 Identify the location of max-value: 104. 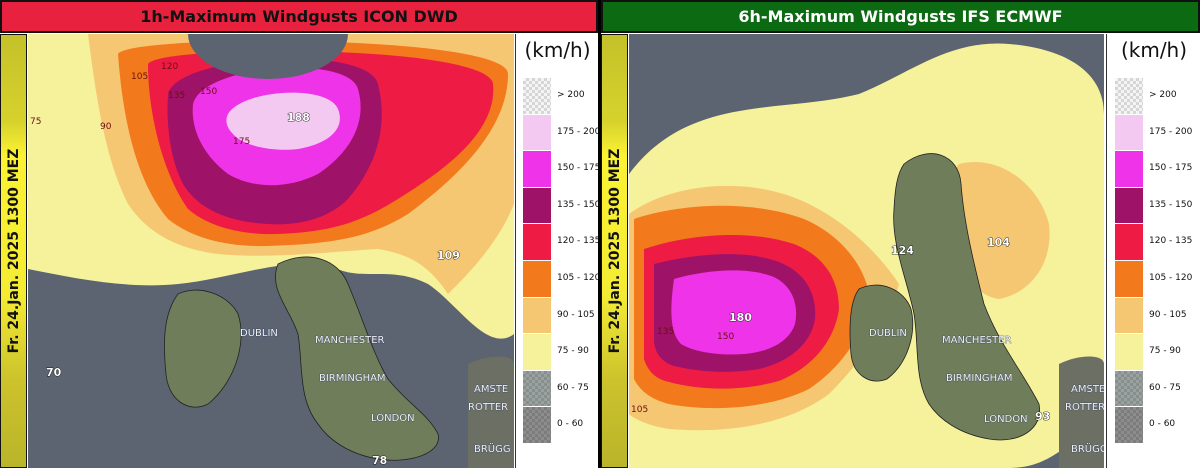
(998, 242).